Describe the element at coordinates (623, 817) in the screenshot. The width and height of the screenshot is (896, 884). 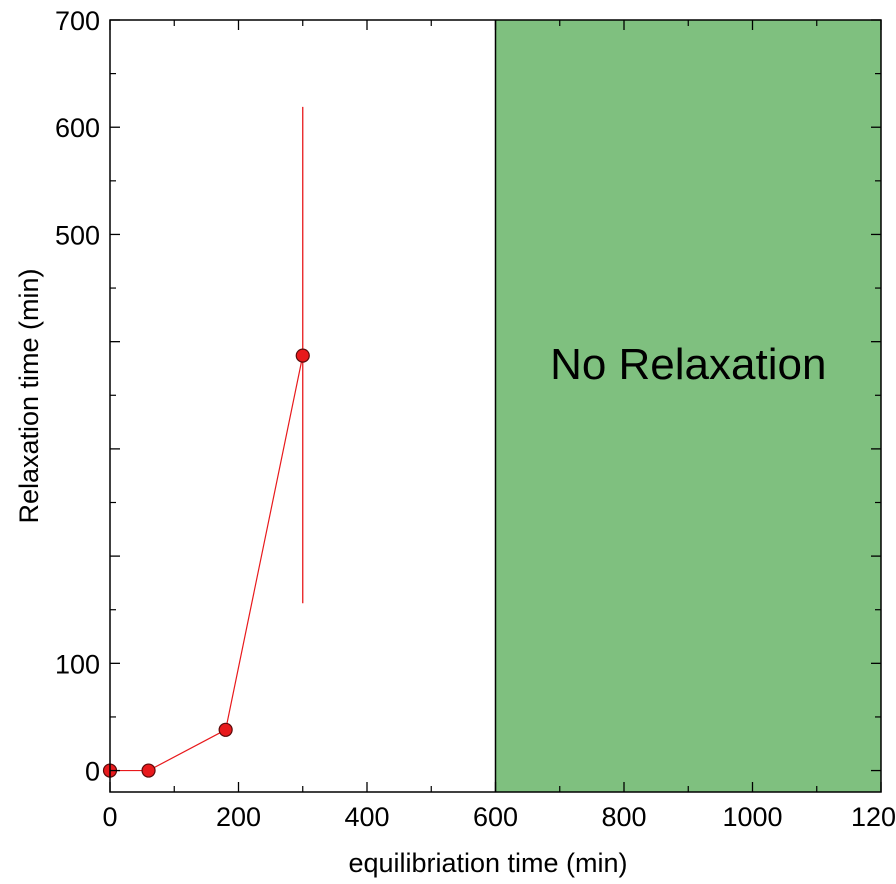
I see `x-tick-label: 800` at that location.